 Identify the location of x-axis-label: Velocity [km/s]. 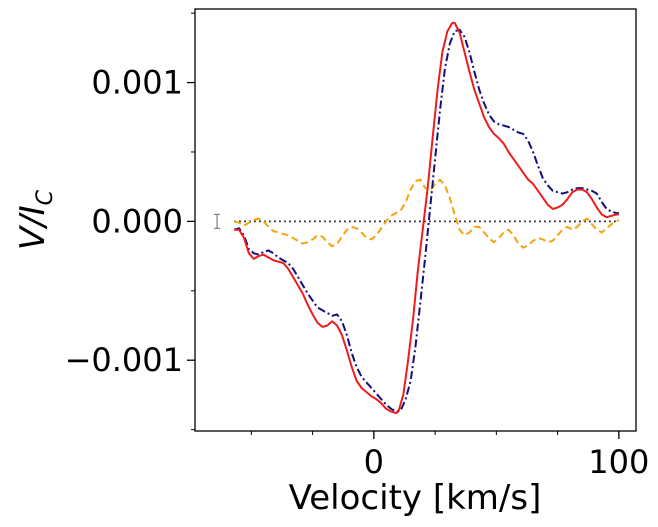
(415, 498).